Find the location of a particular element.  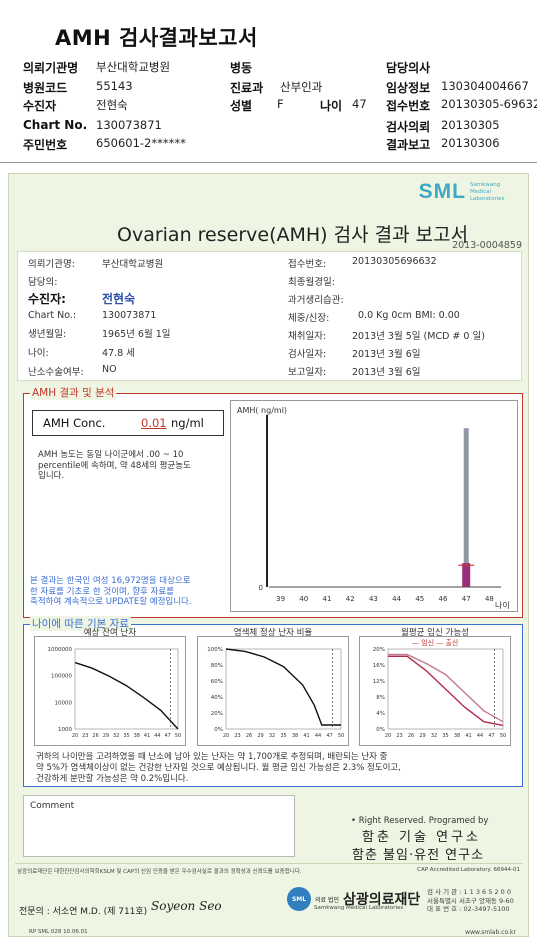

value-chart-no: 130073871 is located at coordinates (129, 125).